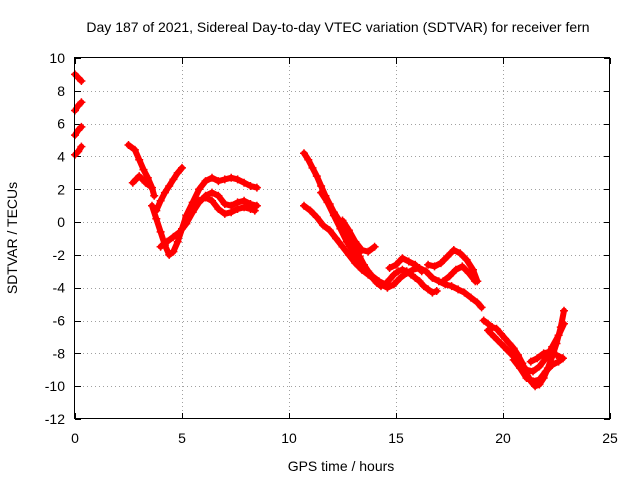 This screenshot has width=640, height=480. I want to click on y-tick-label: -4, so click(59, 288).